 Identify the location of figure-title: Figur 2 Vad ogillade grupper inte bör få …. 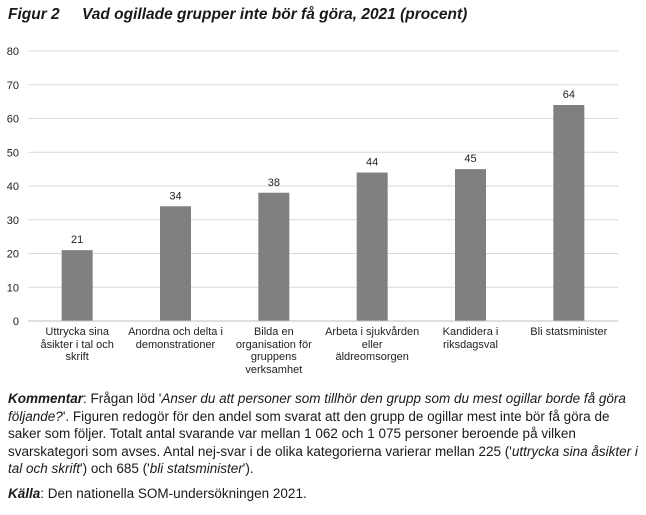
(237, 15).